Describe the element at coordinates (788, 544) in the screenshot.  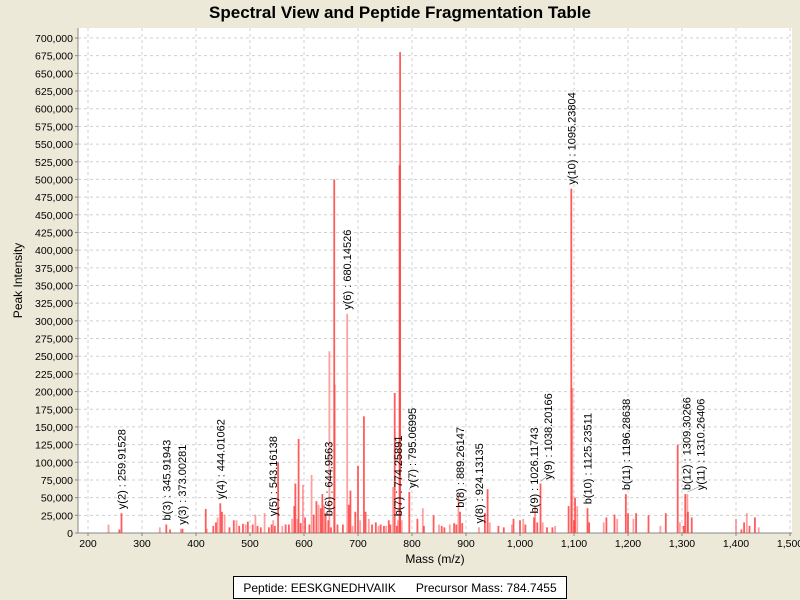
I see `x-tick-label: 1,500` at that location.